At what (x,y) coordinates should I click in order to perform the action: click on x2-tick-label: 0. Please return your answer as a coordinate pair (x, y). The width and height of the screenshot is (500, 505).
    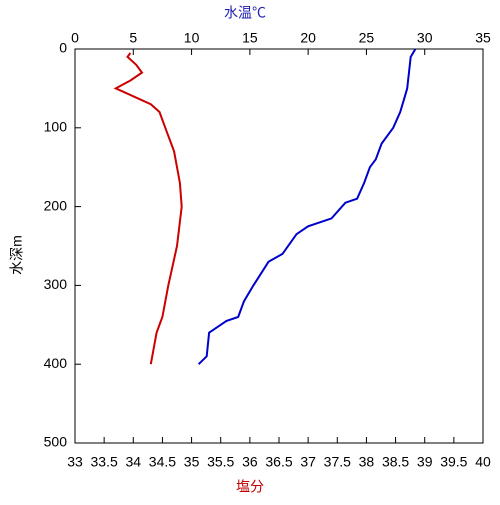
    Looking at the image, I should click on (75, 38).